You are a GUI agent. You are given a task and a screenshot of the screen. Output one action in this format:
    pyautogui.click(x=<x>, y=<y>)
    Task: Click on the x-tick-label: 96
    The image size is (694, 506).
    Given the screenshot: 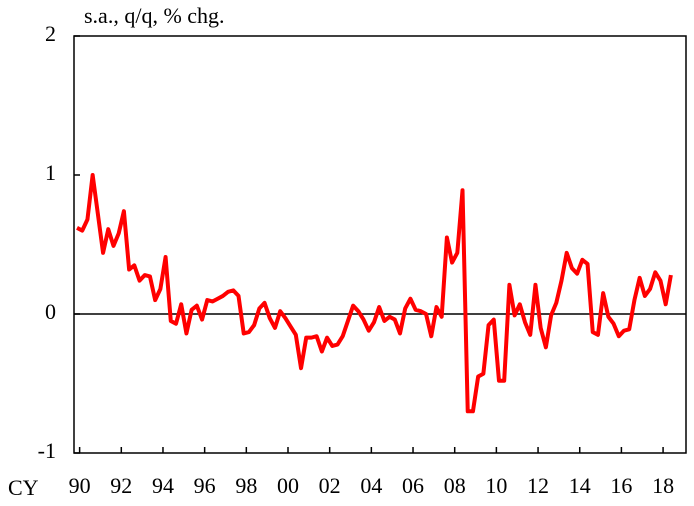 What is the action you would take?
    pyautogui.click(x=205, y=485)
    